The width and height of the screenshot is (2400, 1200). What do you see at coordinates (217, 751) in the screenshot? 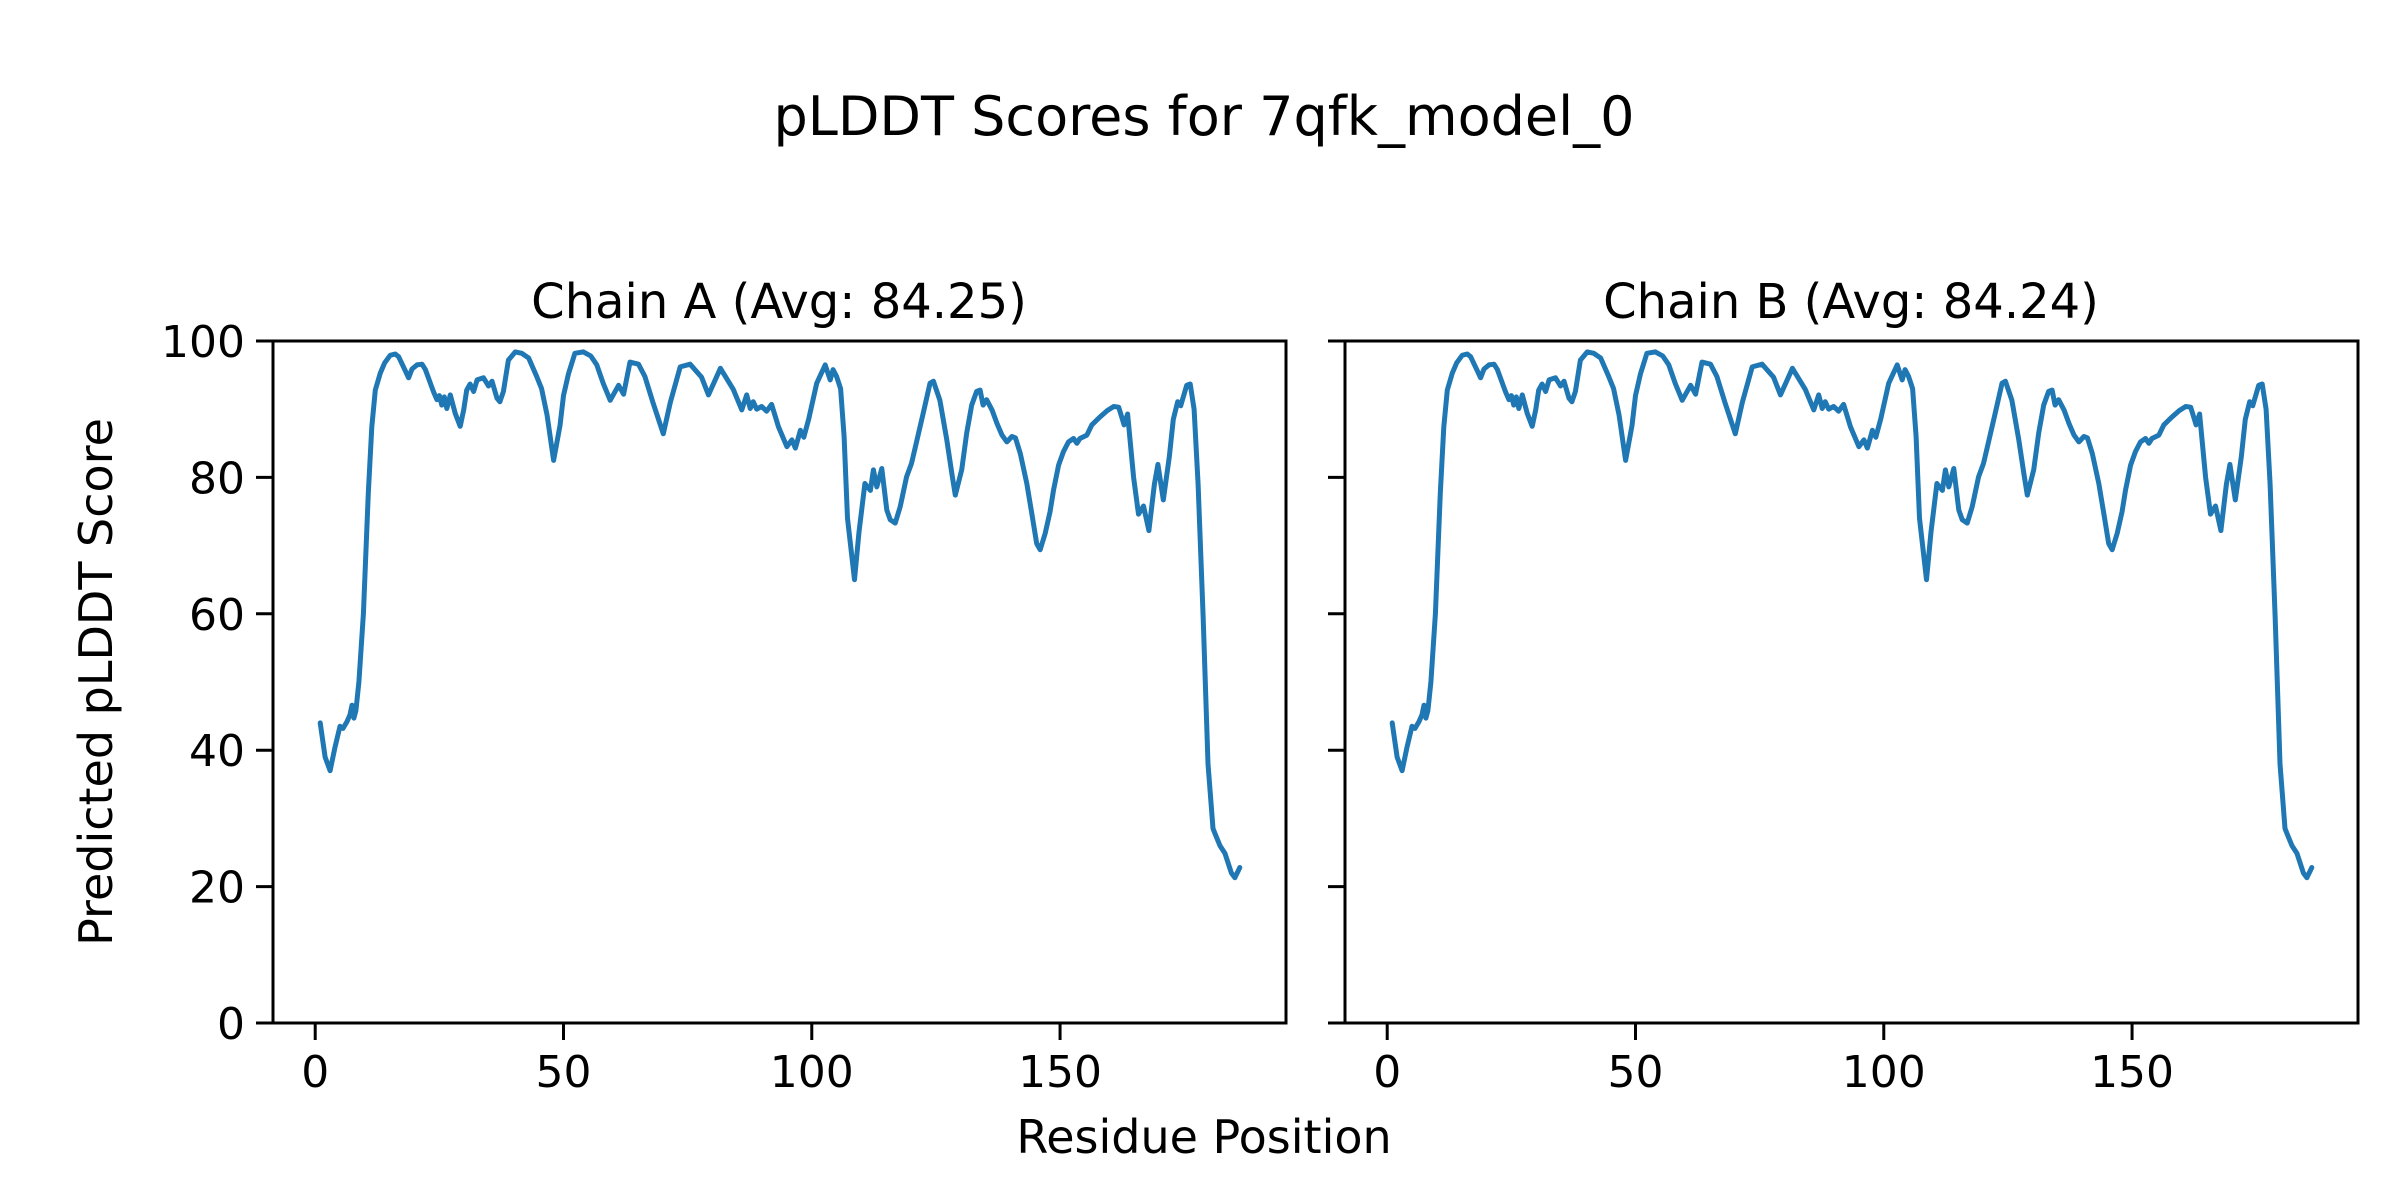
I see `y-tick-label: 40` at bounding box center [217, 751].